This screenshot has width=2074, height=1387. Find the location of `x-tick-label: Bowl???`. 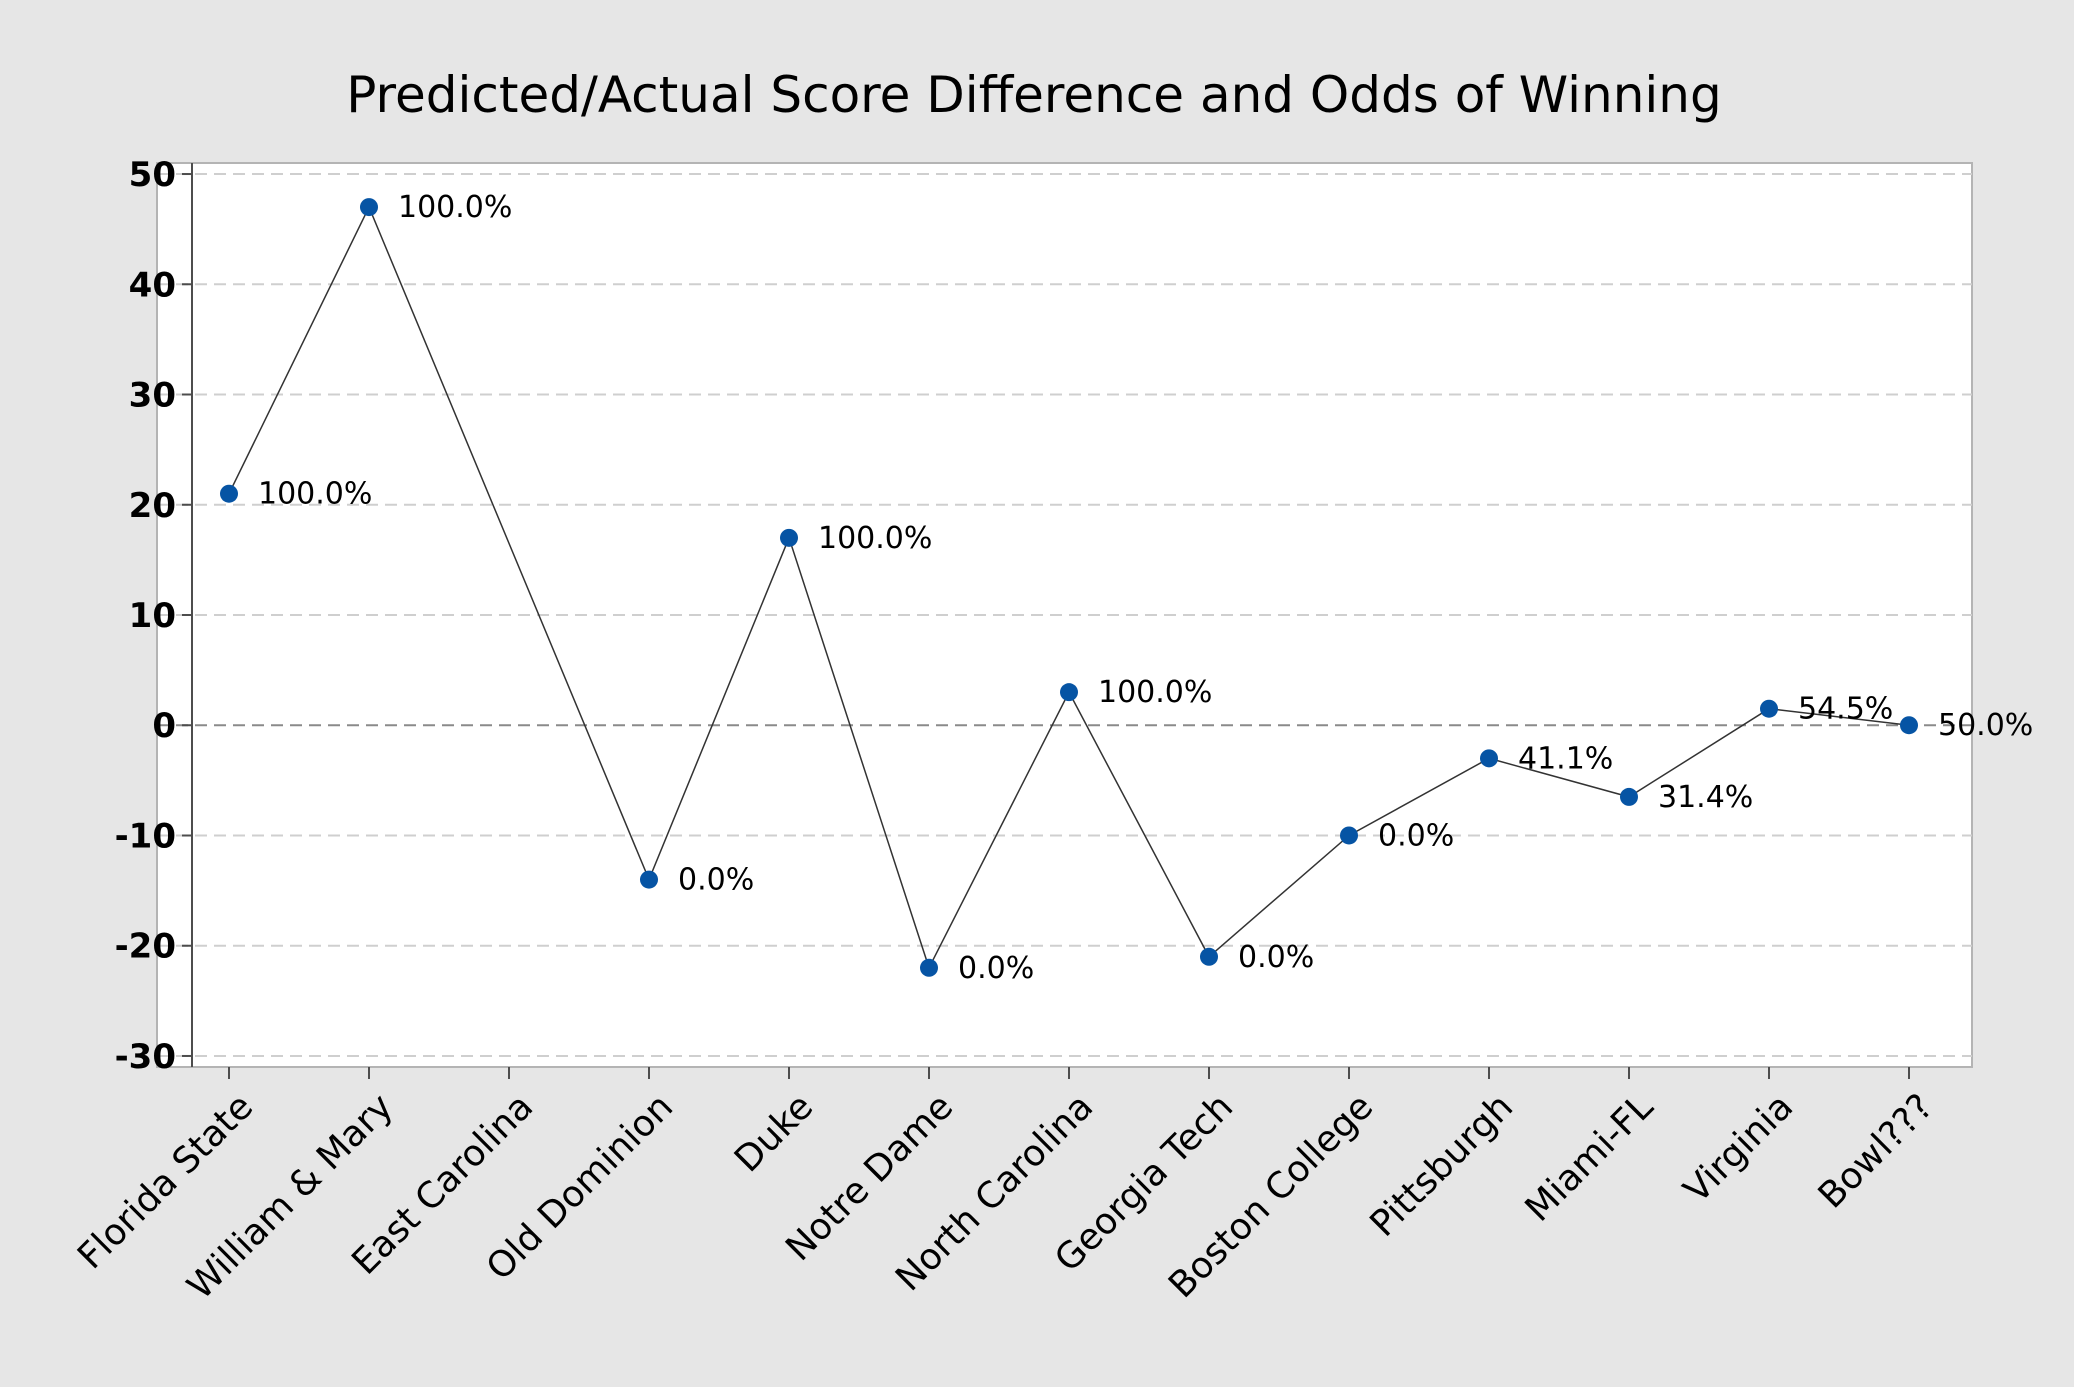

x-tick-label: Bowl??? is located at coordinates (1876, 1151).